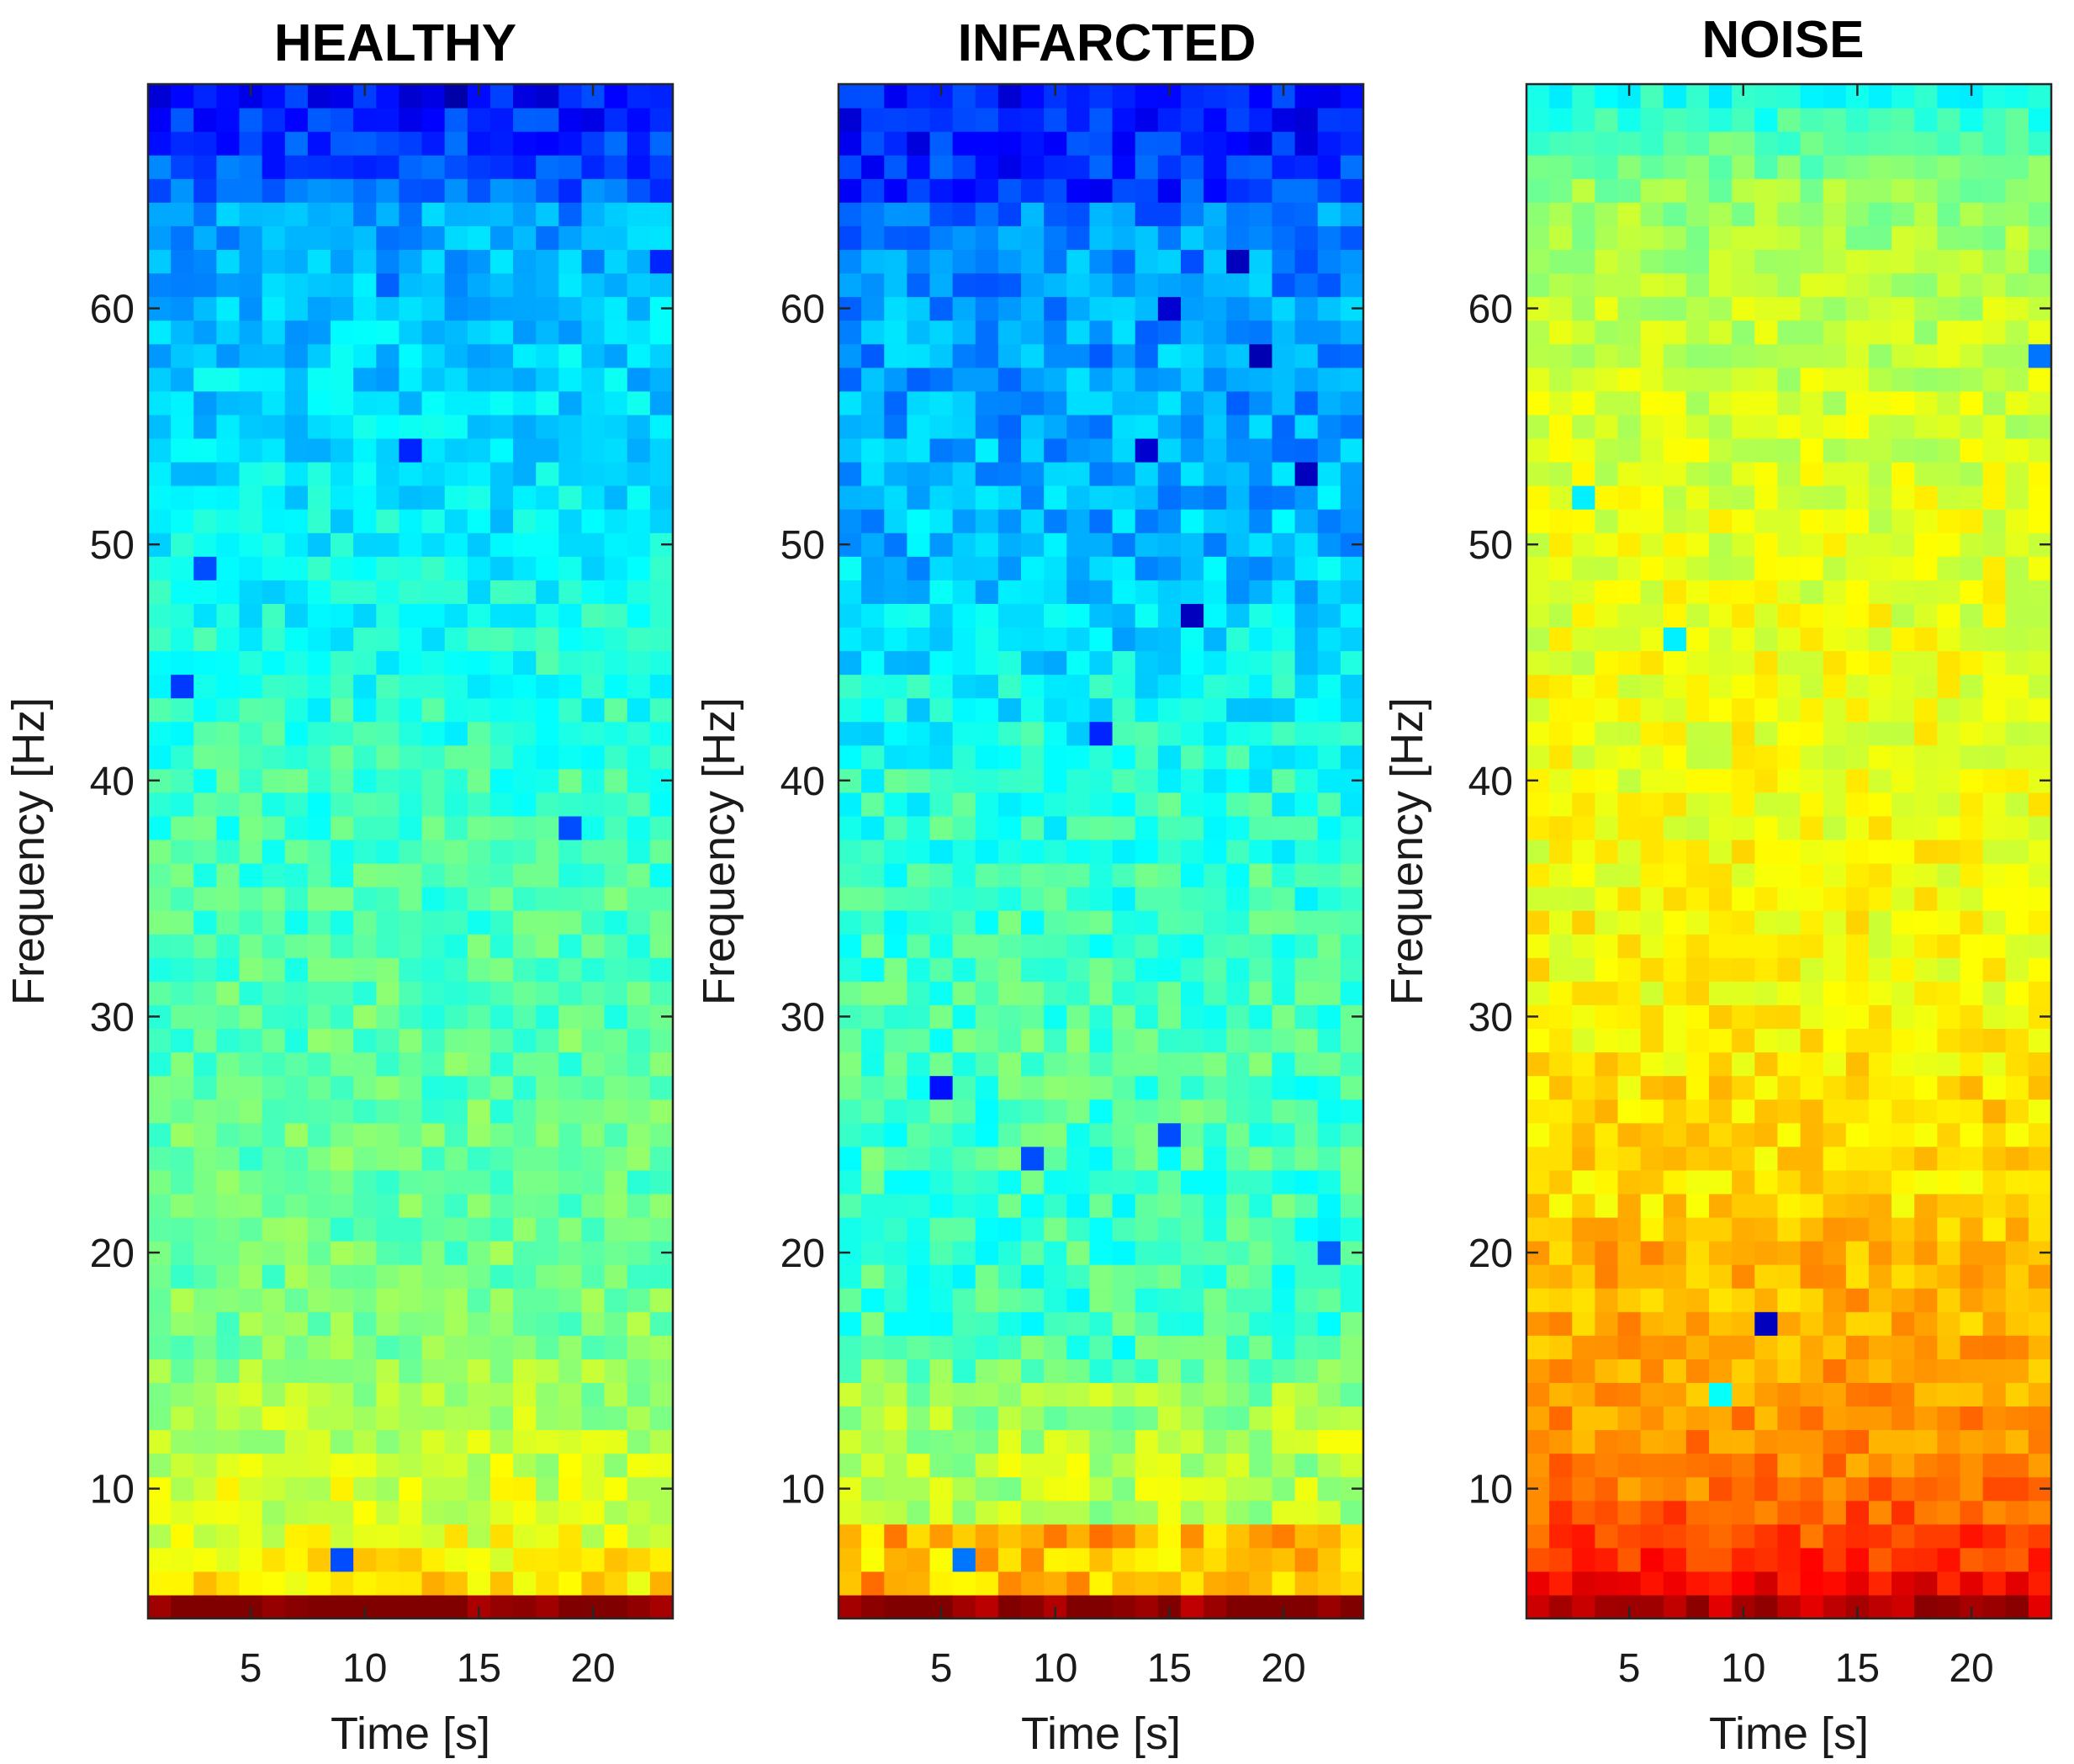 This screenshot has height=1764, width=2074. I want to click on chart-title: NOISE, so click(1783, 40).